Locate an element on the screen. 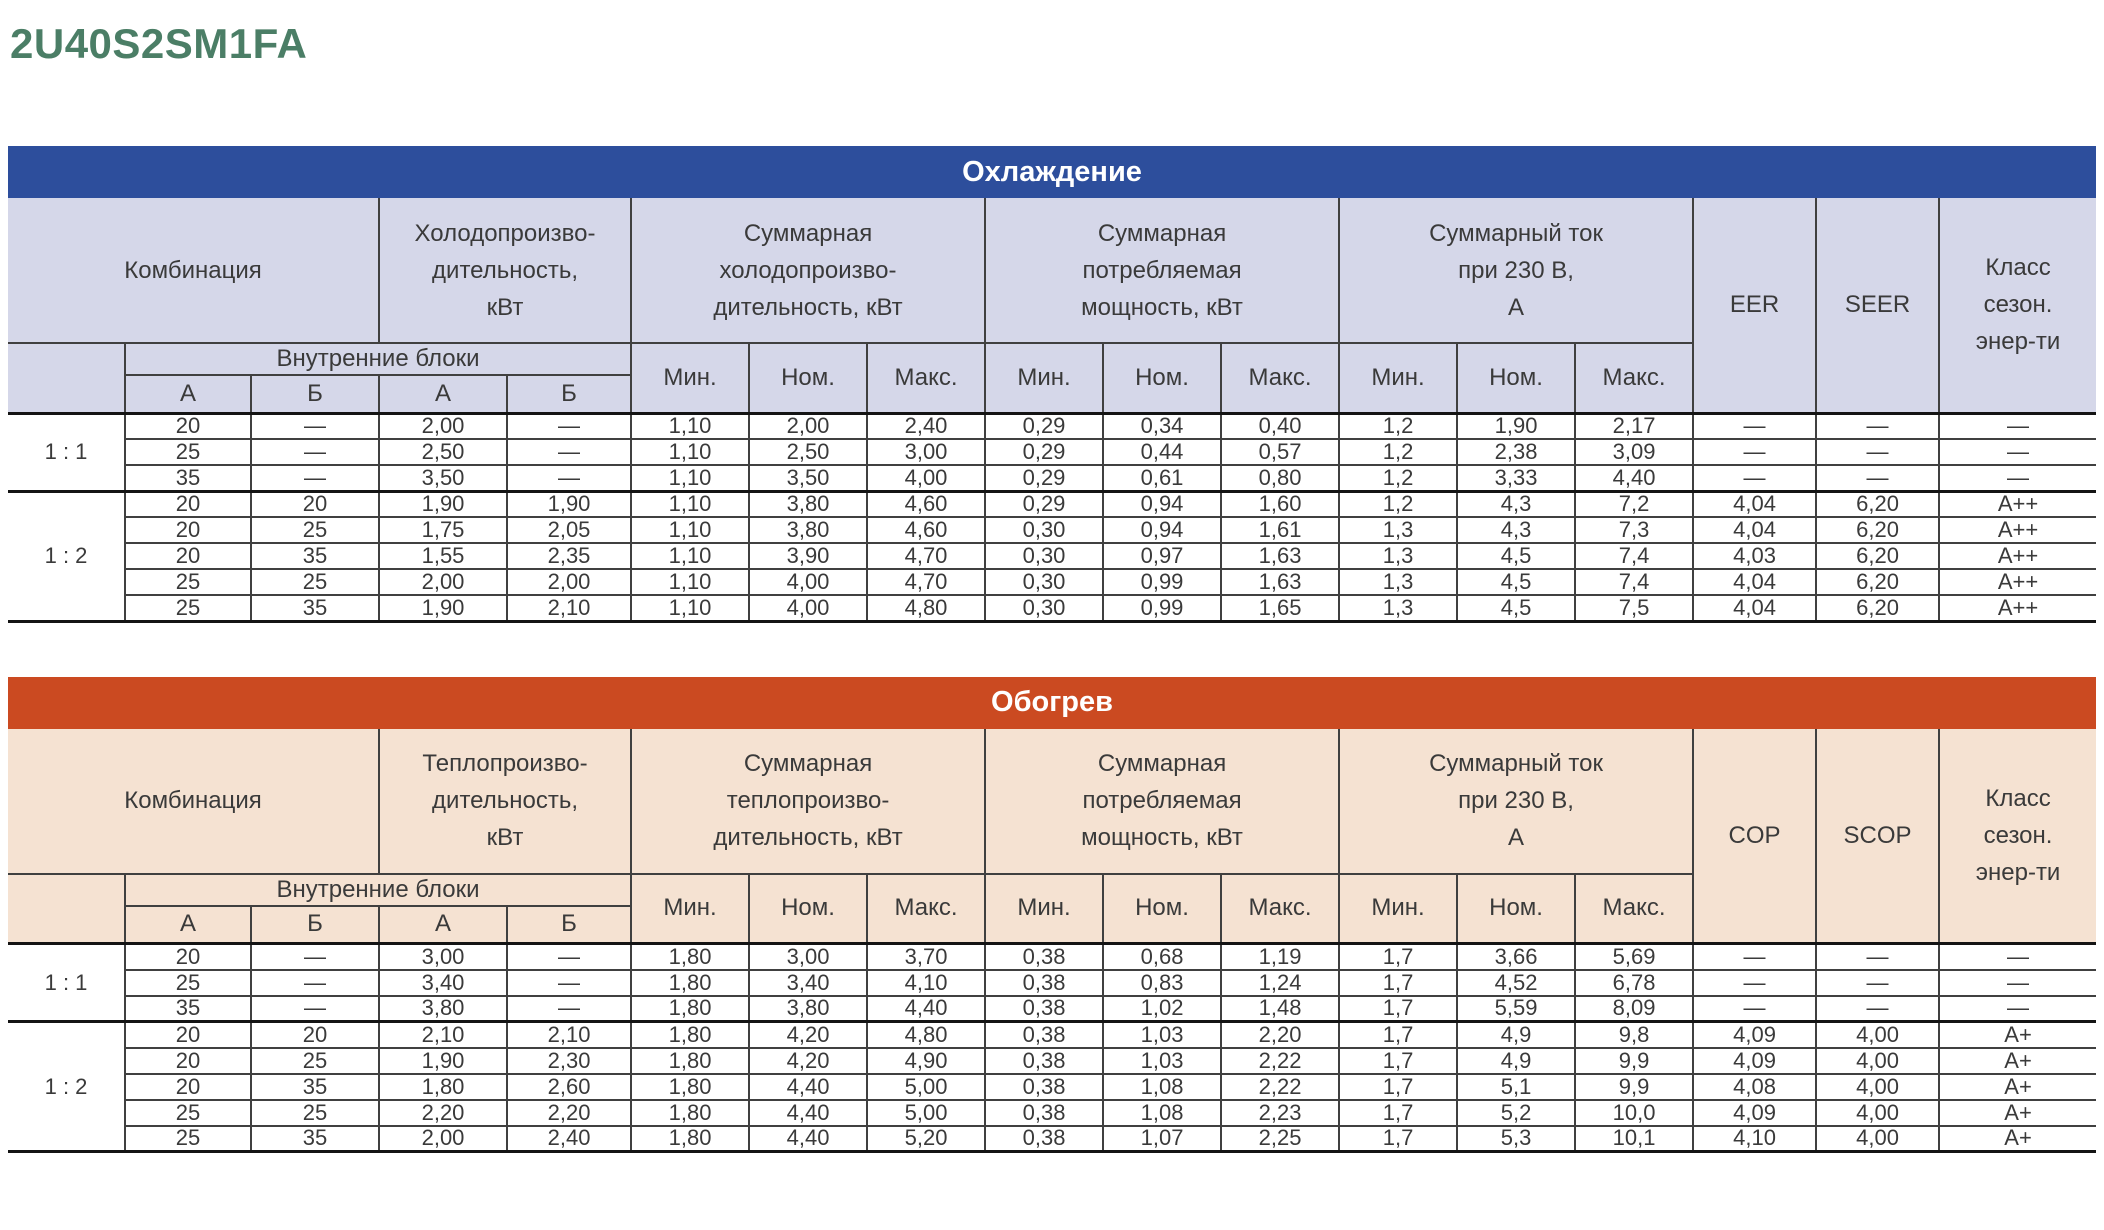 The width and height of the screenshot is (2104, 1230). total-power-nom: 0,97 is located at coordinates (1162, 556).